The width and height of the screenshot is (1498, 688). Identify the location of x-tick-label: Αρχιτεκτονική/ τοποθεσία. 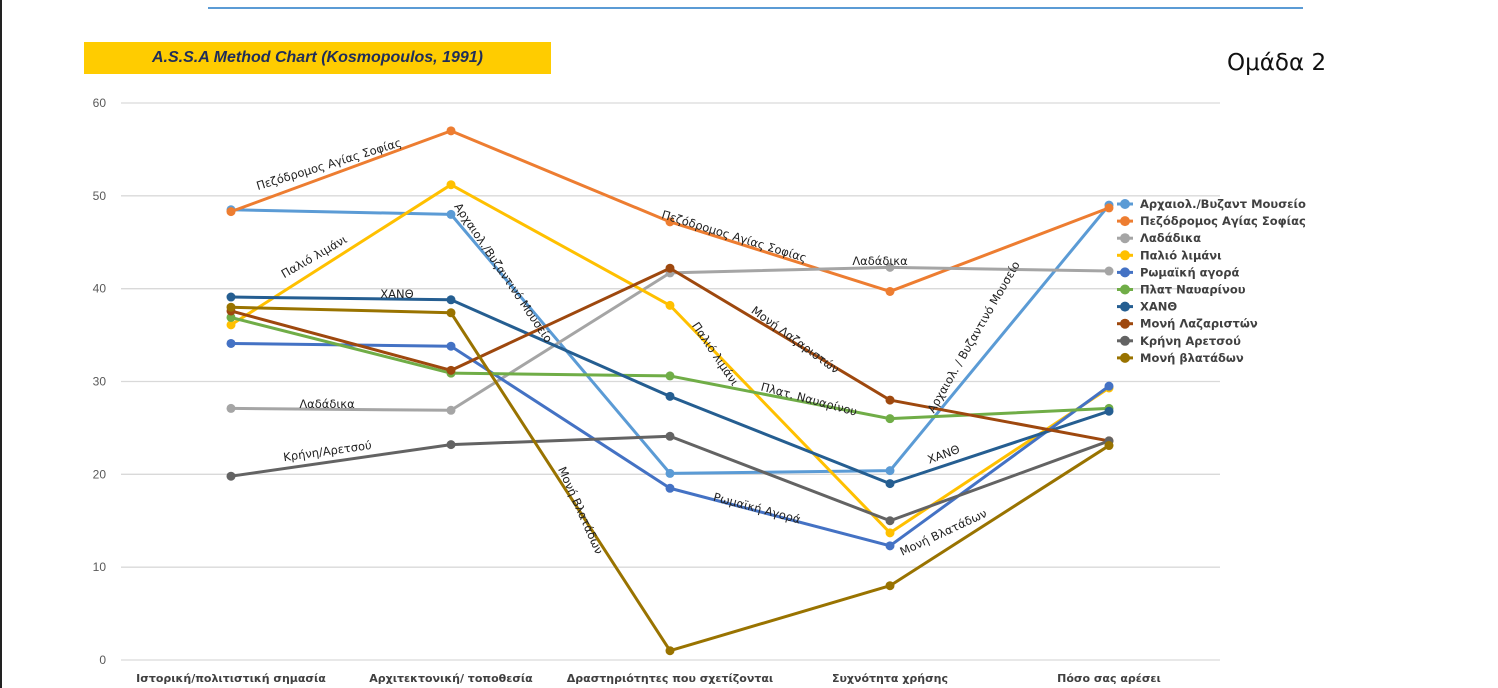
(451, 678).